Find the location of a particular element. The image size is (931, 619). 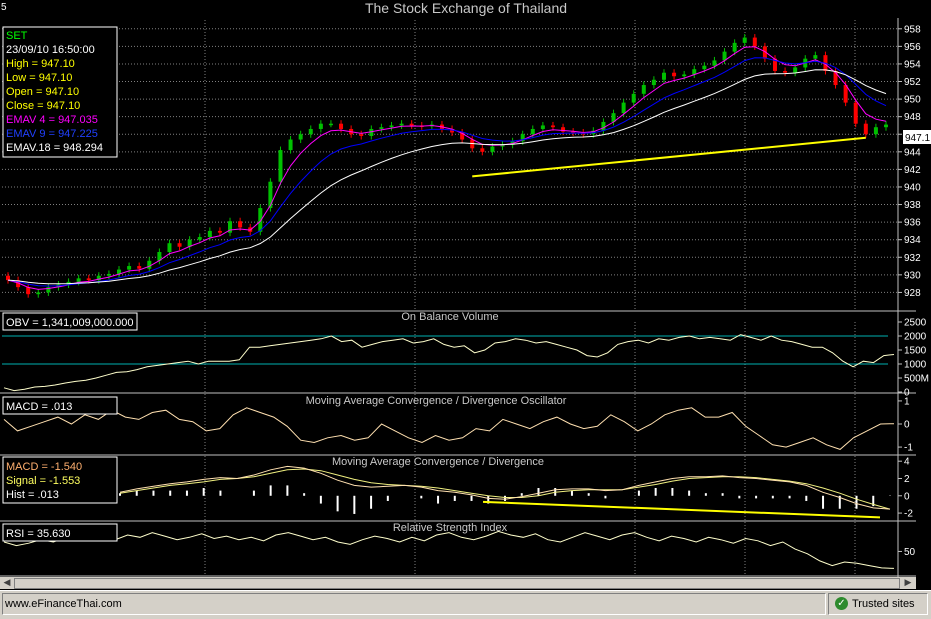

price-tick-label: 930 is located at coordinates (912, 275).